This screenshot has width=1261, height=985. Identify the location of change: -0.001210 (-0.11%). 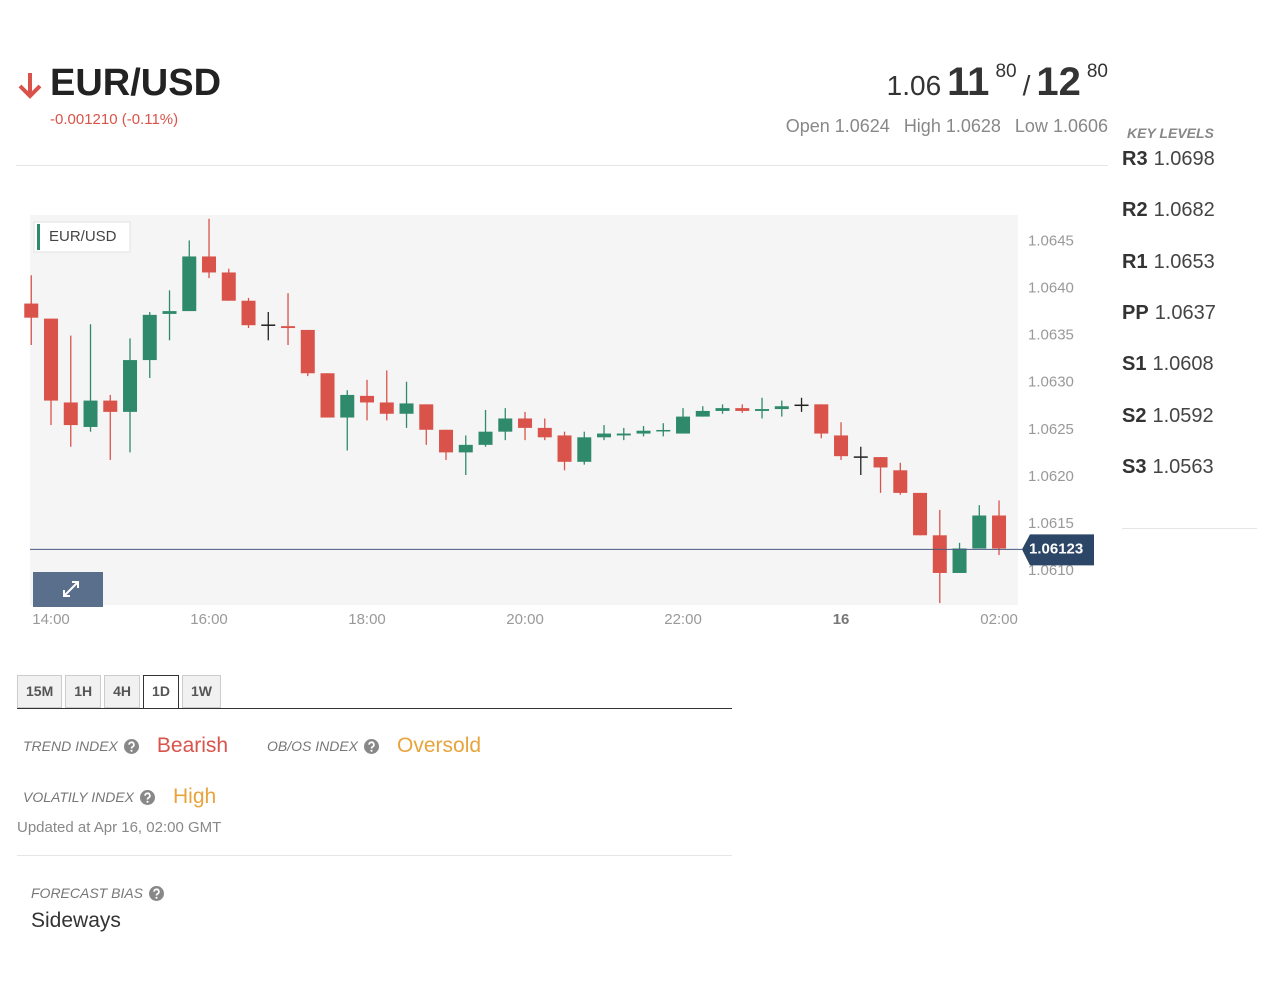
(114, 119).